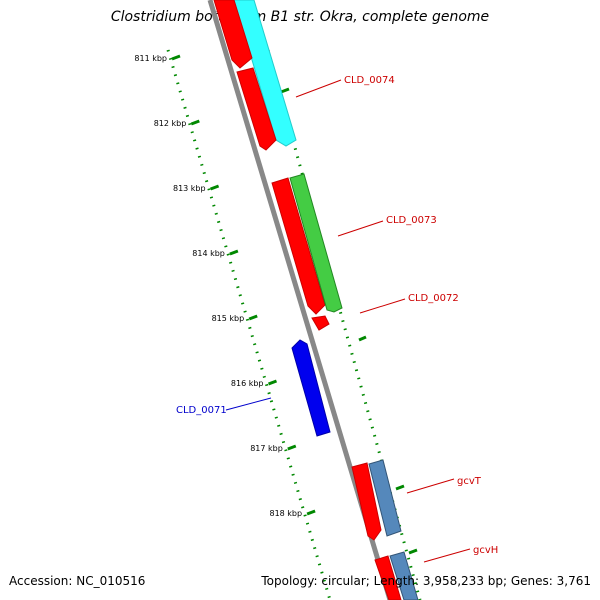 The width and height of the screenshot is (600, 600). What do you see at coordinates (388, 577) in the screenshot?
I see `gene-feature-gcvh` at bounding box center [388, 577].